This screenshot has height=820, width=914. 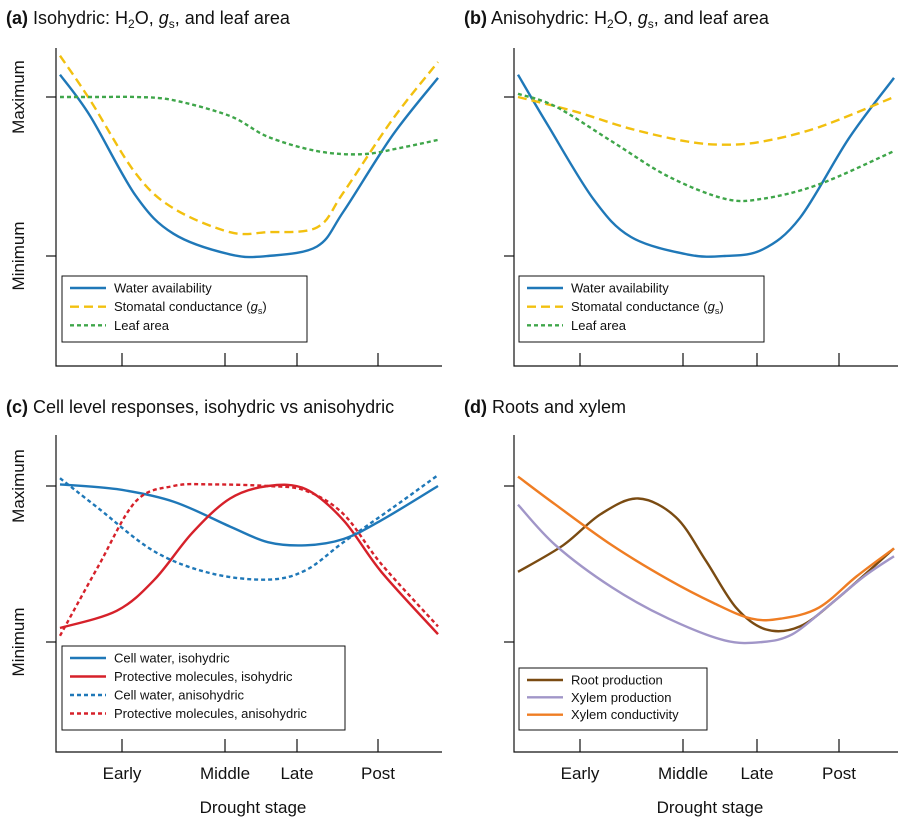 I want to click on panel-d-title: (d) Roots and xylem, so click(x=545, y=407).